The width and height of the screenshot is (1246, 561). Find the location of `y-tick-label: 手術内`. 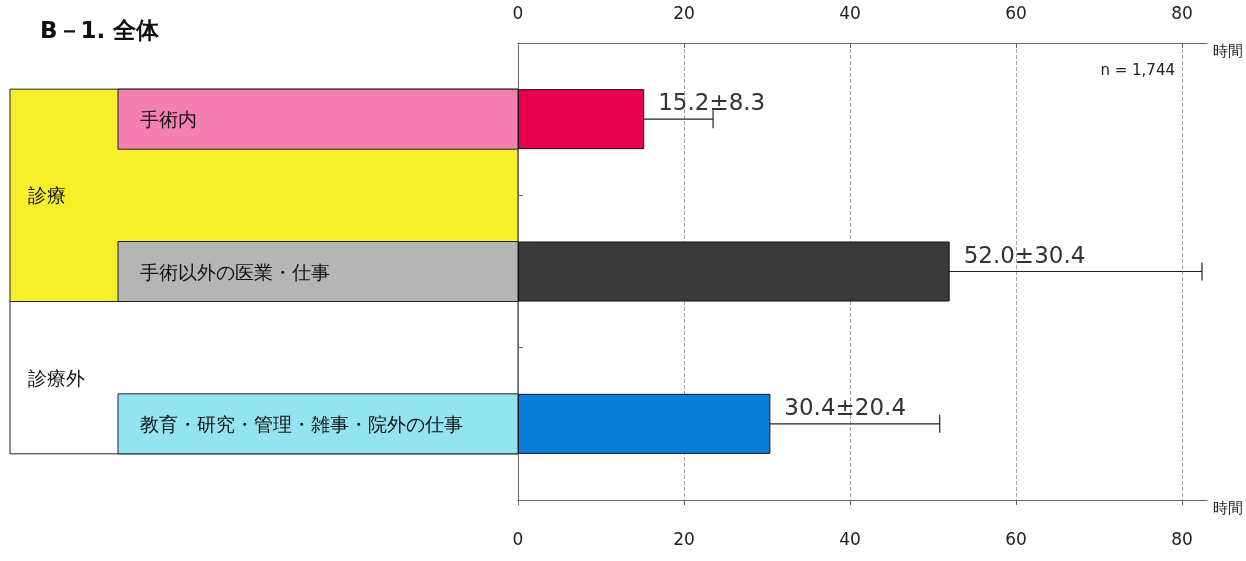

y-tick-label: 手術内 is located at coordinates (168, 119).